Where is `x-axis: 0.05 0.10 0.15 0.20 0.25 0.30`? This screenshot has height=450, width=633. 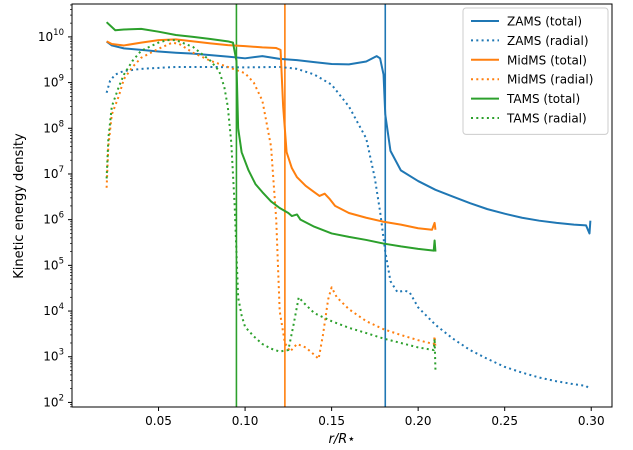
x-axis: 0.05 0.10 0.15 0.20 0.25 0.30 is located at coordinates (375, 417).